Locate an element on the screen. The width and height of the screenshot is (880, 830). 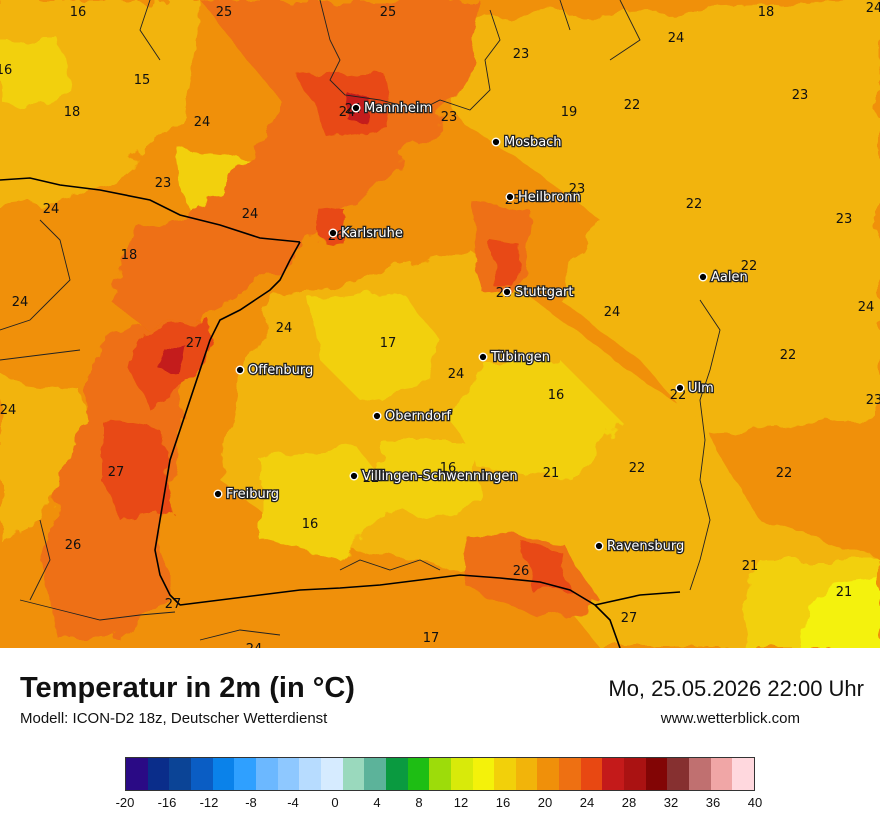
website-link: www.wetterblick.com is located at coordinates (730, 718).